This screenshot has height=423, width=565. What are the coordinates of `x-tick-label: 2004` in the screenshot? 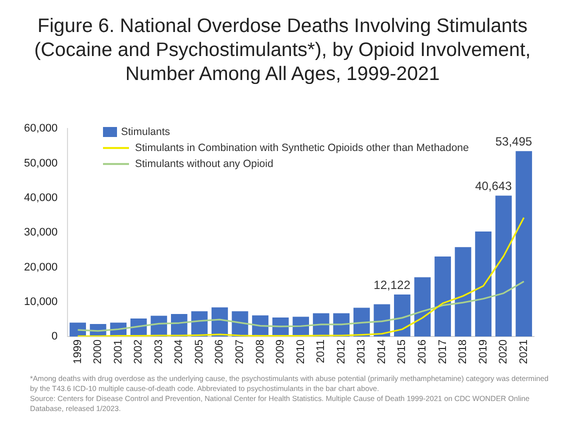 It's located at (179, 352).